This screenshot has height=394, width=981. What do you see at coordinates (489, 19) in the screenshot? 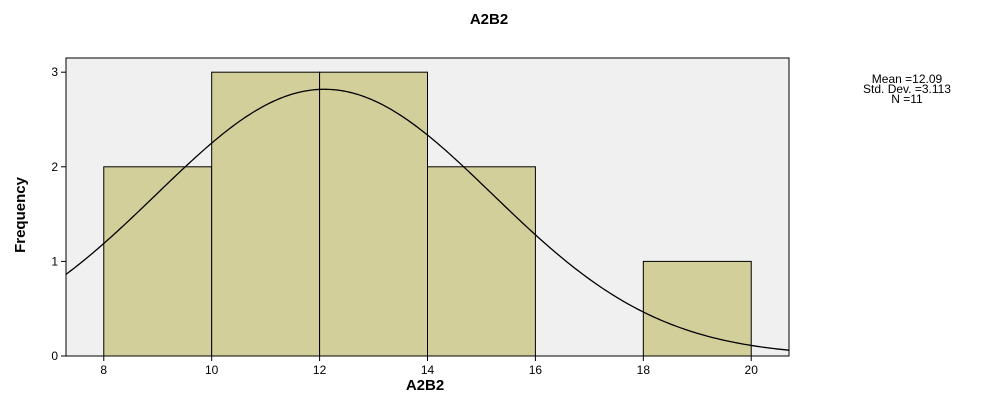
I see `chart-title: A2B2` at bounding box center [489, 19].